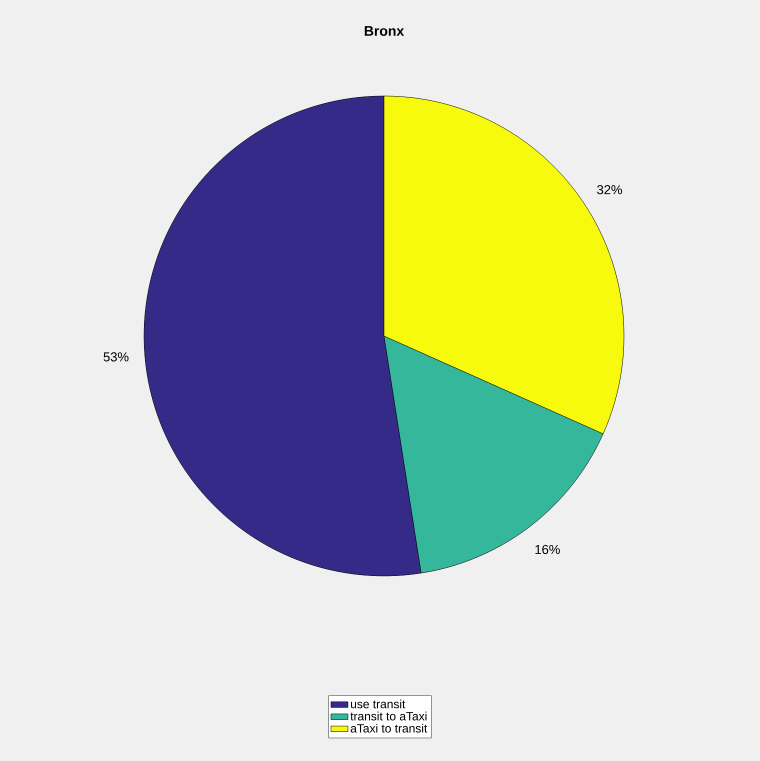 This screenshot has height=761, width=760. I want to click on data-label: 16%, so click(547, 549).